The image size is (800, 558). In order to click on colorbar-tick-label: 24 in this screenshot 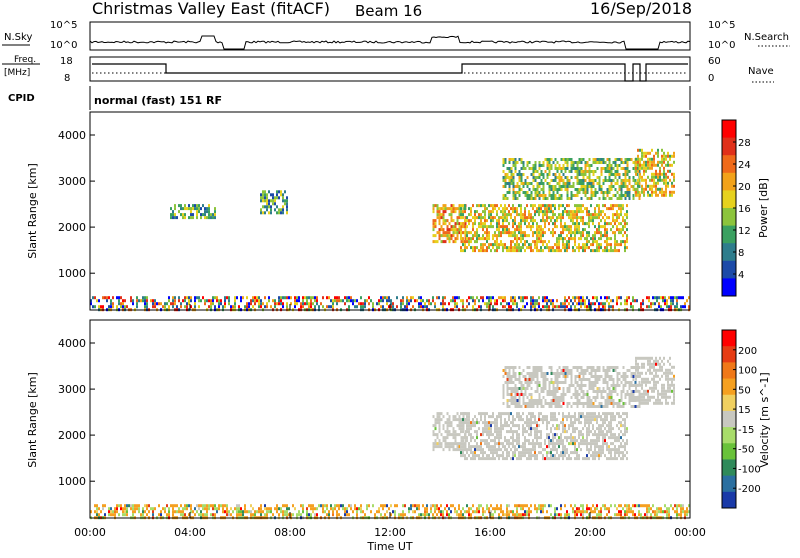, I will do `click(744, 165)`.